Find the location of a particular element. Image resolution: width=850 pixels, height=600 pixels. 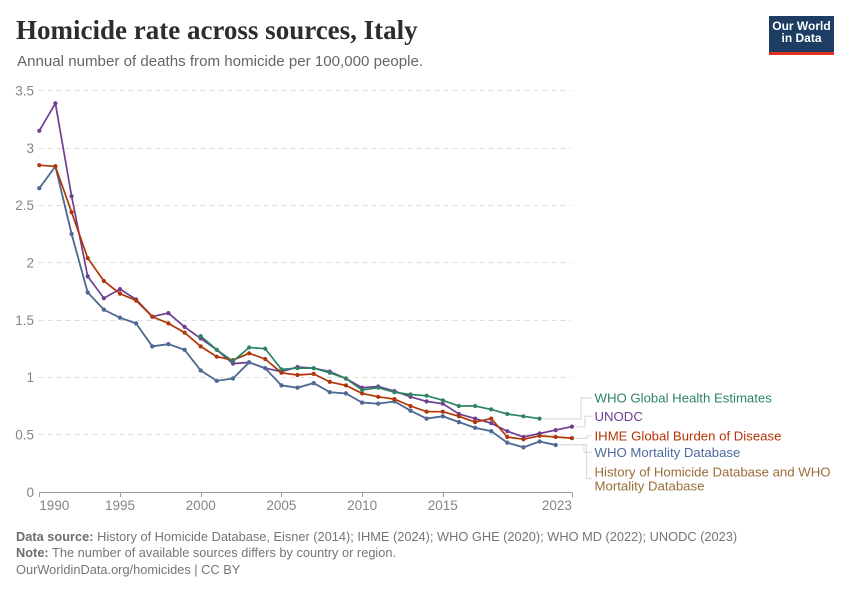

svg-text: 1990 is located at coordinates (54, 505).